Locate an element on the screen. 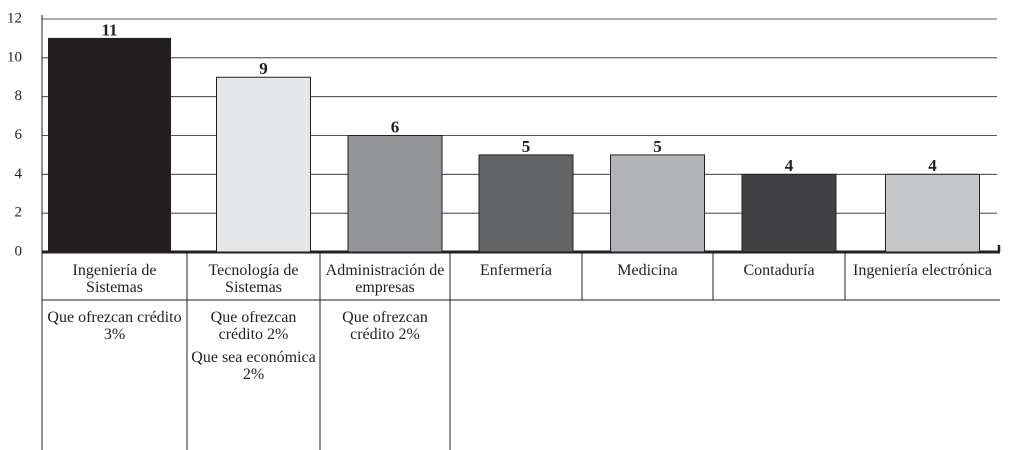 This screenshot has width=1009, height=450. y-tick-label: 2 is located at coordinates (19, 213).